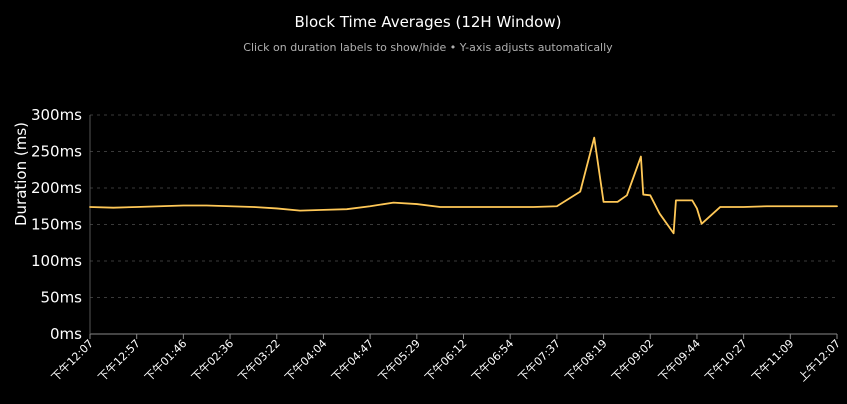 This screenshot has width=847, height=404. I want to click on x-tick-label: 下午02:36, so click(212, 360).